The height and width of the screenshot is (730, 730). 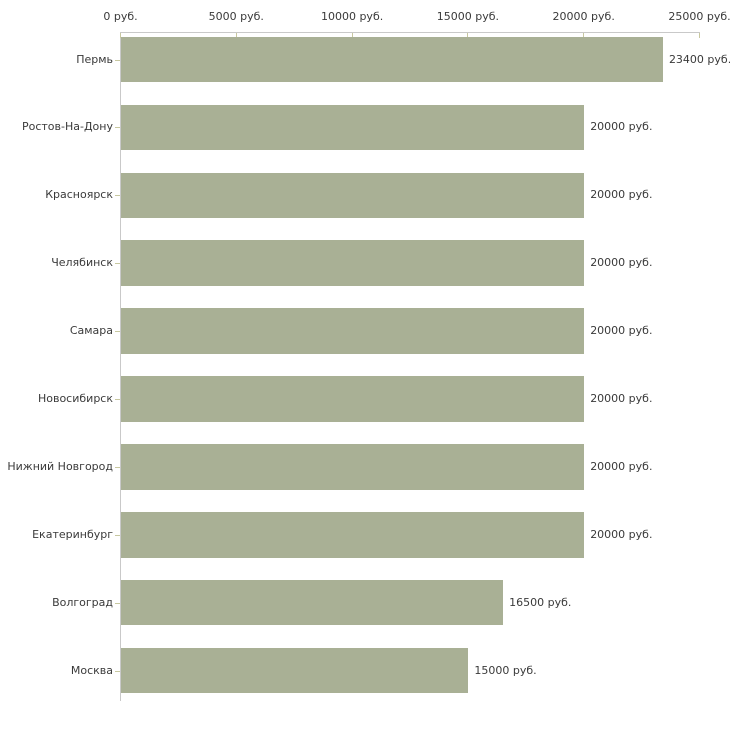 I want to click on category-label: Екатеринбург, so click(x=72, y=534).